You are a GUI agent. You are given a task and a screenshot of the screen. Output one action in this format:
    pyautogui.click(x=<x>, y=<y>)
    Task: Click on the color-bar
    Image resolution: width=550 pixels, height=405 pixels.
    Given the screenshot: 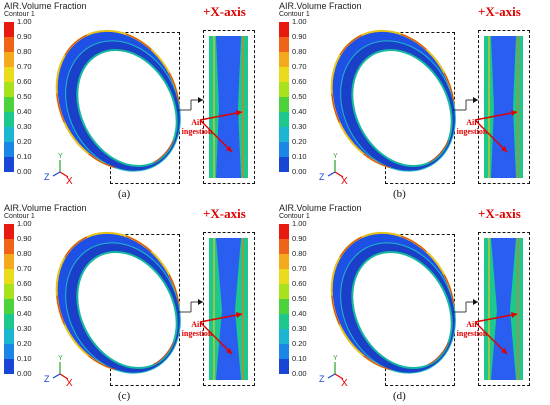 What is the action you would take?
    pyautogui.click(x=9, y=97)
    